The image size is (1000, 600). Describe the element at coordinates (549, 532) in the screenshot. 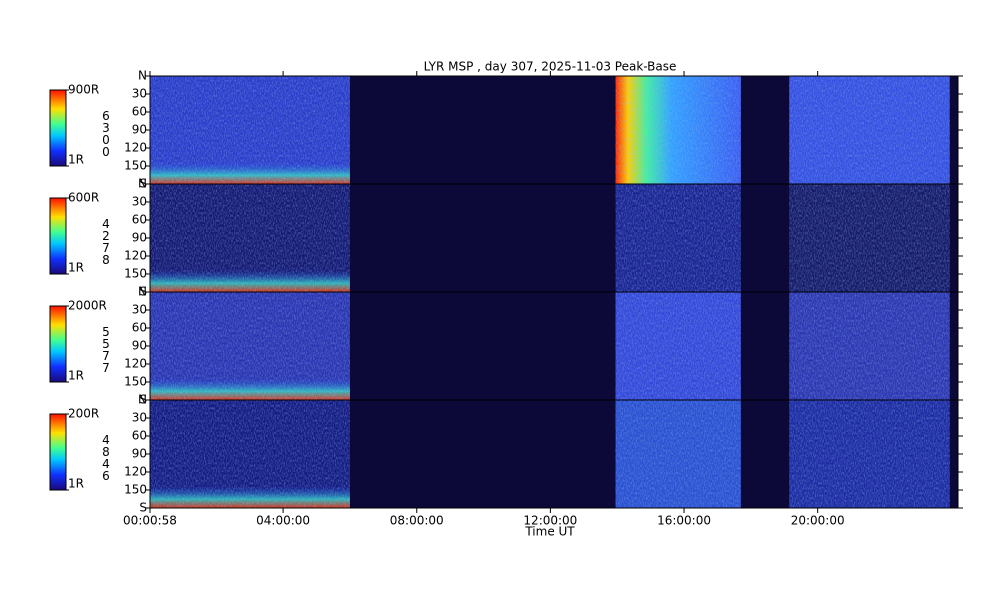

I see `x-axis-label: Time UT` at that location.